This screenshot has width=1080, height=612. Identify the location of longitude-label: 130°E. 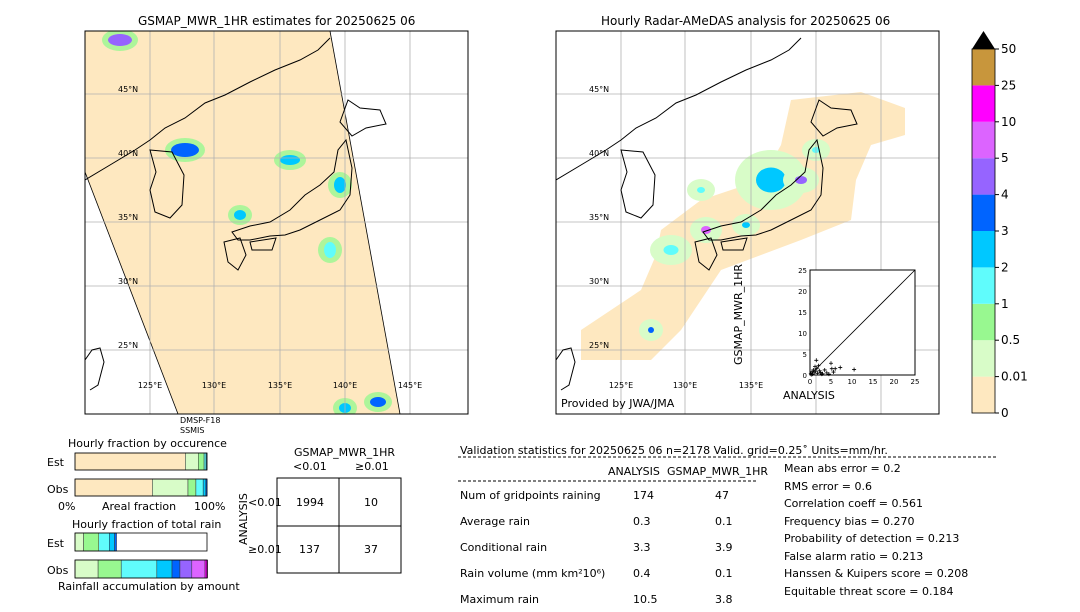
(214, 385).